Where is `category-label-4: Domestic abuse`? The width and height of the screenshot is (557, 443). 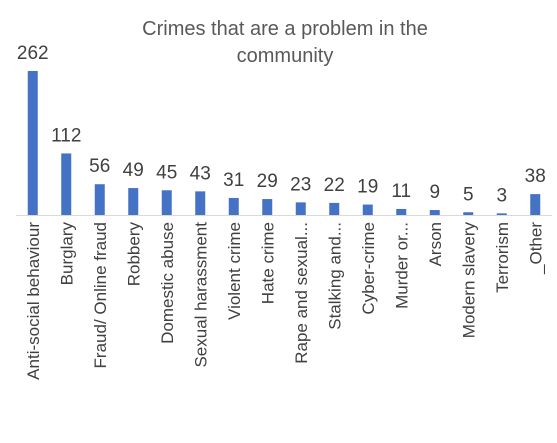 category-label-4: Domestic abuse is located at coordinates (167, 283).